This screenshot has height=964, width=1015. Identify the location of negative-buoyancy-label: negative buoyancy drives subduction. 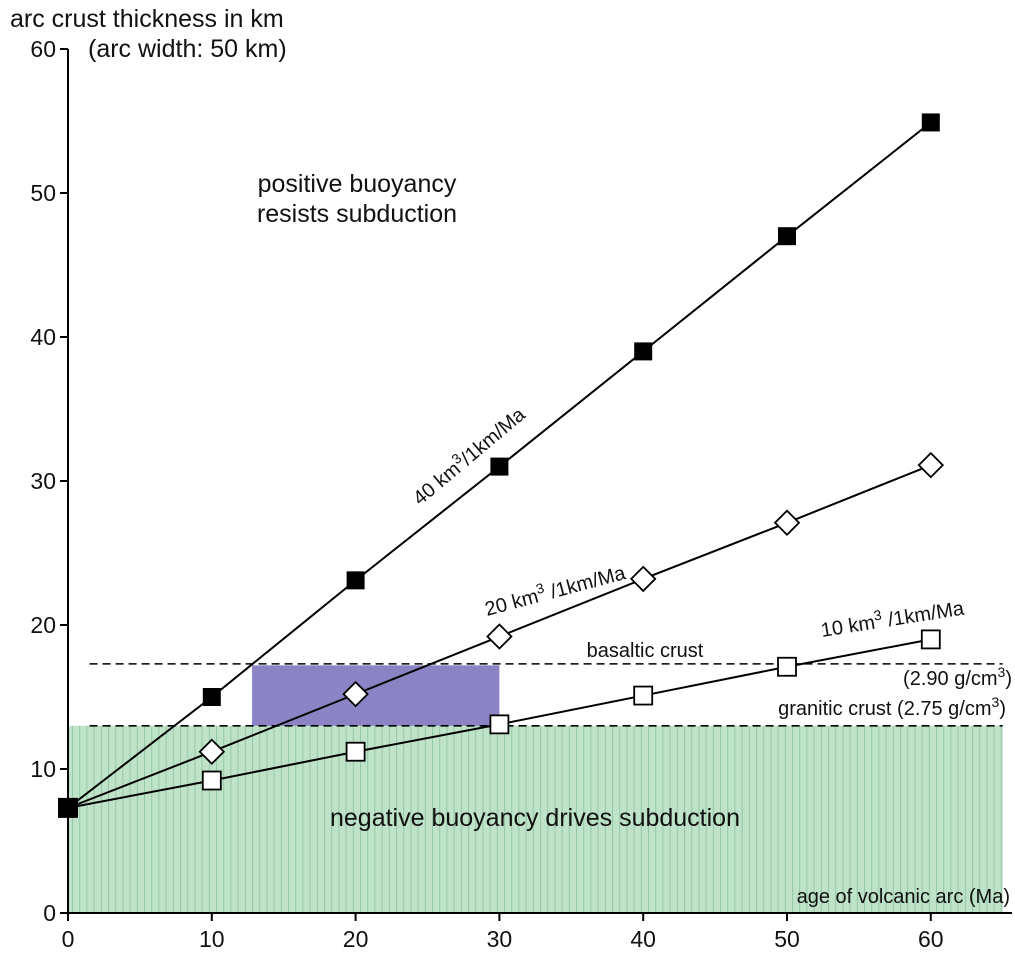
(535, 818).